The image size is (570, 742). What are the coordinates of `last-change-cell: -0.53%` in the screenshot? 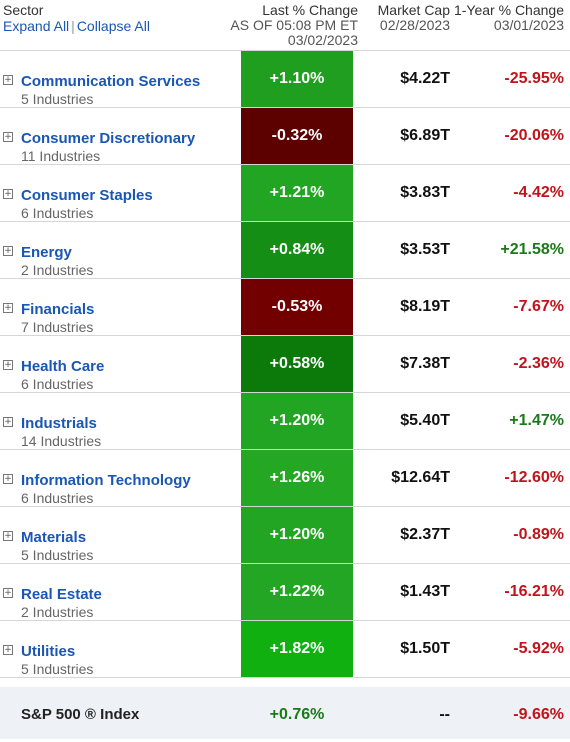 It's located at (297, 307).